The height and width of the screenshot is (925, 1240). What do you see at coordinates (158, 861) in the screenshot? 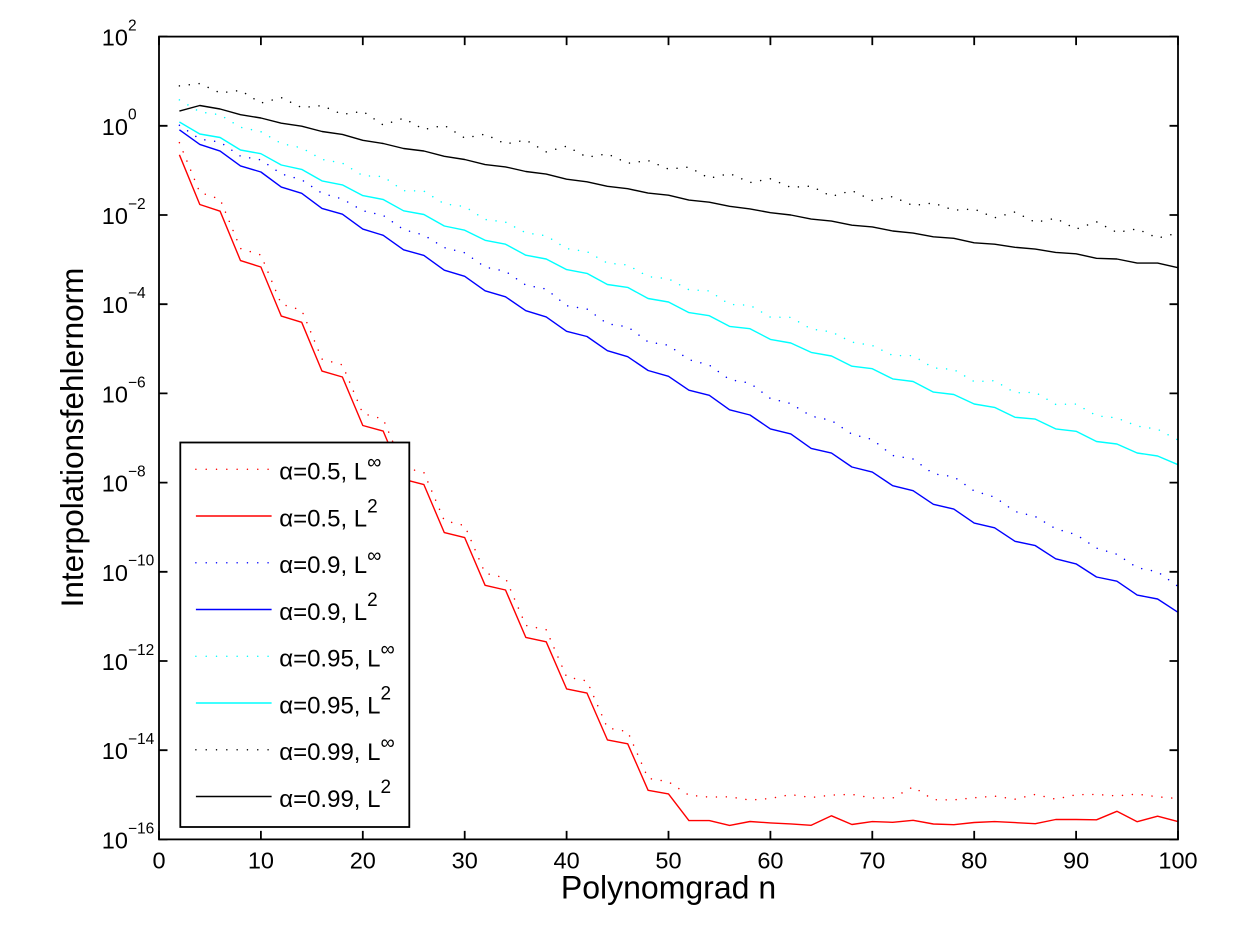
I see `svg-text: 0` at bounding box center [158, 861].